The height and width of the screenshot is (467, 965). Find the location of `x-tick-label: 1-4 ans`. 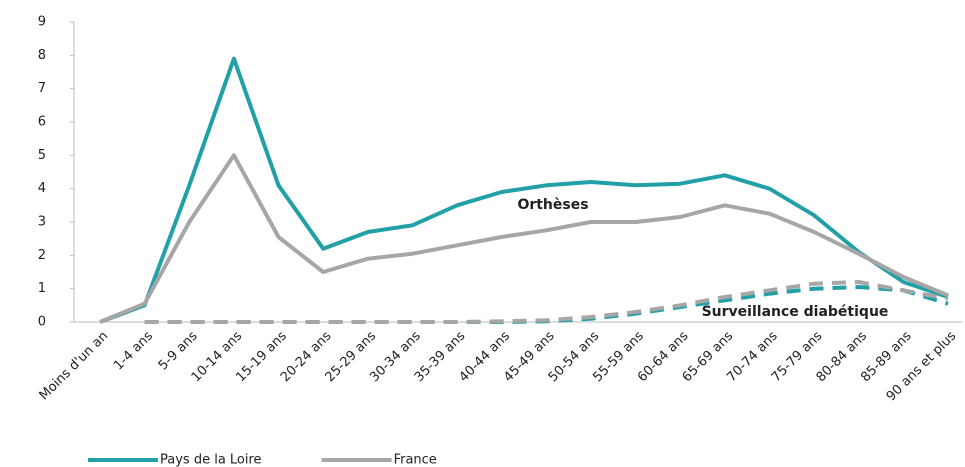

x-tick-label: 1-4 ans is located at coordinates (133, 351).